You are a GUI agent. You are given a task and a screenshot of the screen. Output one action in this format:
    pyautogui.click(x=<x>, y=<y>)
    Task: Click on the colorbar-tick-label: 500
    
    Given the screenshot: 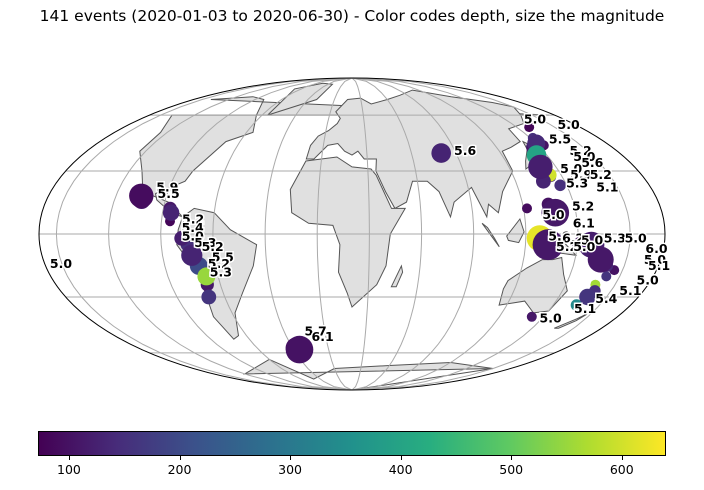 What is the action you would take?
    pyautogui.click(x=511, y=469)
    